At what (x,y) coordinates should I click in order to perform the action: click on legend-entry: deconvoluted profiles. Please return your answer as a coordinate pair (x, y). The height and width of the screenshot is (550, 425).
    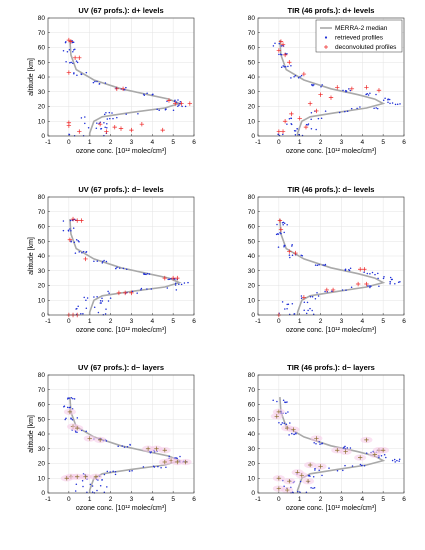
    Looking at the image, I should click on (366, 47).